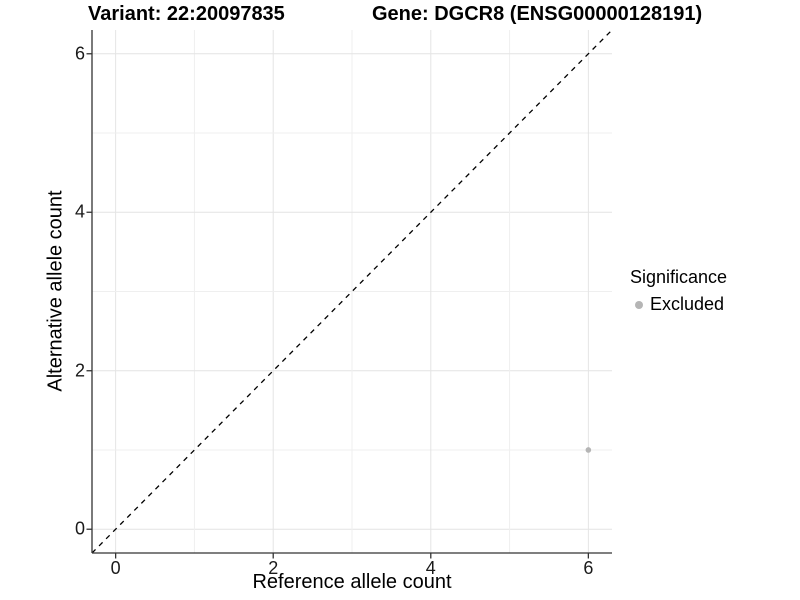 Image resolution: width=800 pixels, height=600 pixels. Describe the element at coordinates (430, 568) in the screenshot. I see `x-tick-label: 4` at that location.